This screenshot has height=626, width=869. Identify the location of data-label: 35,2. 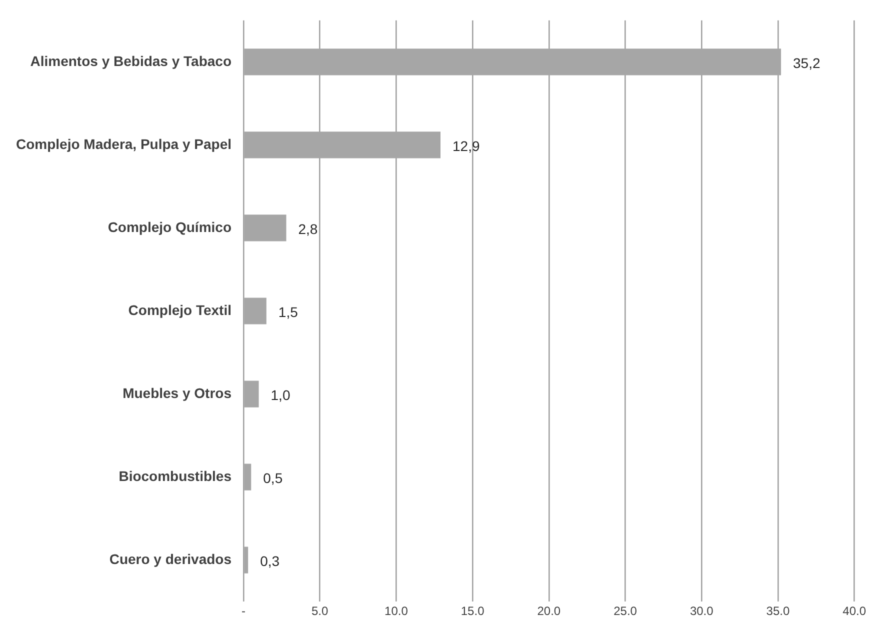
(806, 62).